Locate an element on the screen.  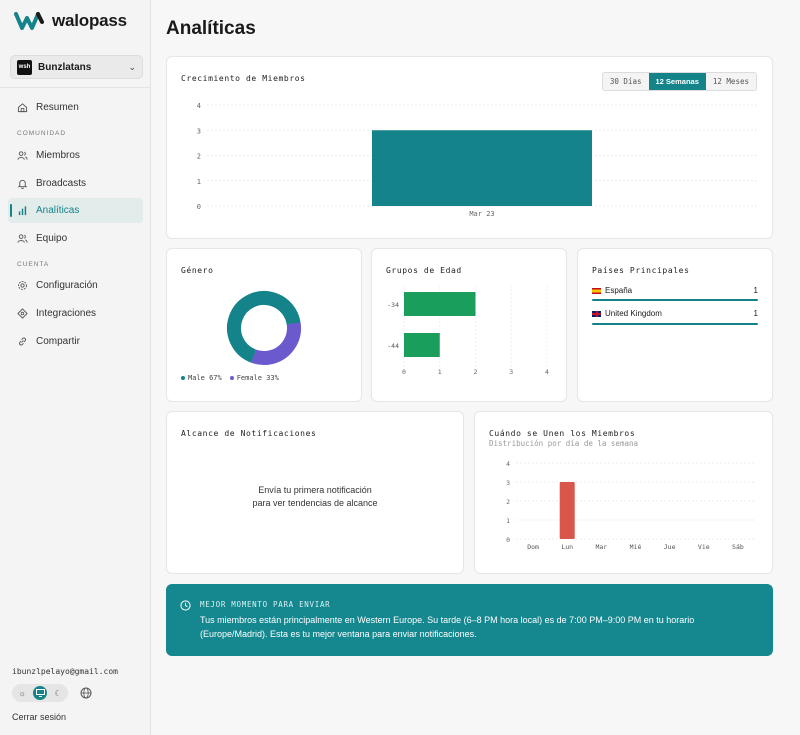
growth-title: Crecimiento de Miembros is located at coordinates (243, 78).